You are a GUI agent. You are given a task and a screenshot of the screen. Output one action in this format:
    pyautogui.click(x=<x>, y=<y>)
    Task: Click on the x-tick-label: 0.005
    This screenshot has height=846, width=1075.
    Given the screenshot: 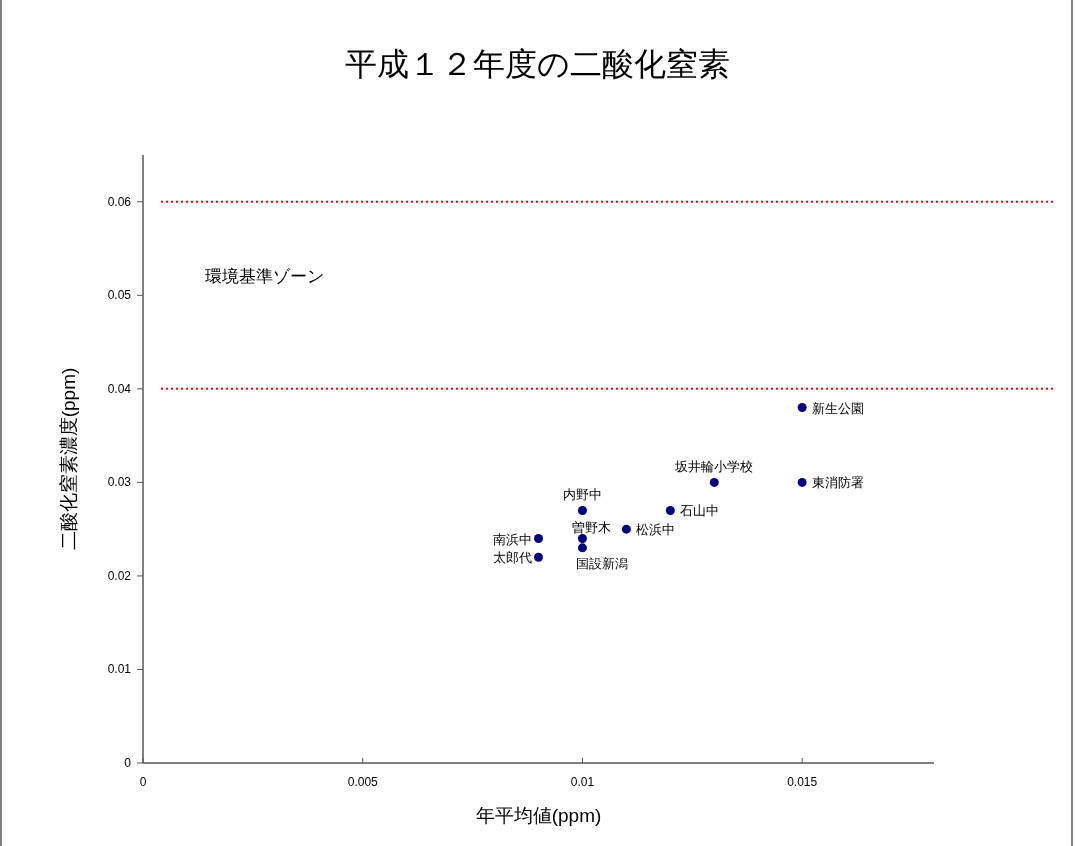 What is the action you would take?
    pyautogui.click(x=363, y=782)
    